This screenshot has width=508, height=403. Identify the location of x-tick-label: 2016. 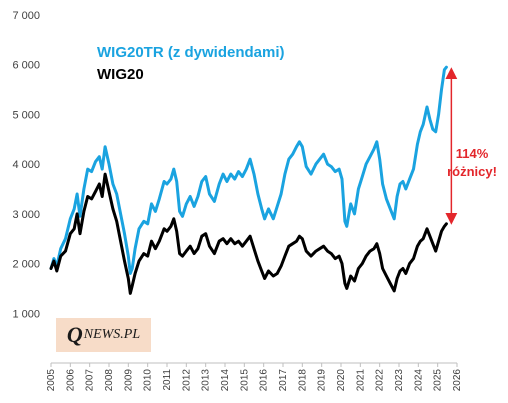
(264, 380).